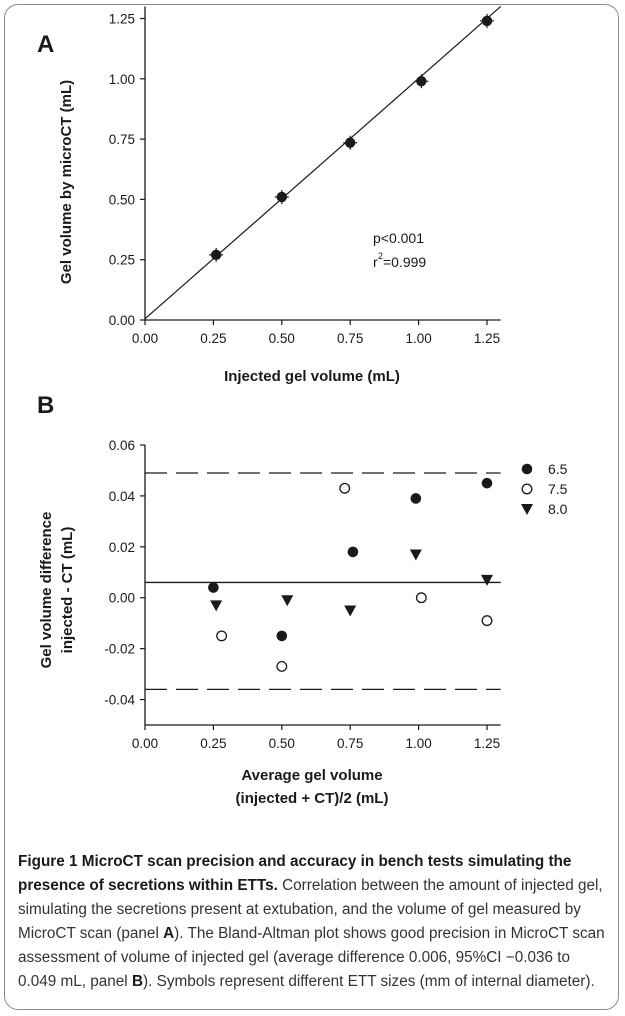 The width and height of the screenshot is (625, 1016). What do you see at coordinates (350, 743) in the screenshot?
I see `panel-b-x-tick-label: 0.75` at bounding box center [350, 743].